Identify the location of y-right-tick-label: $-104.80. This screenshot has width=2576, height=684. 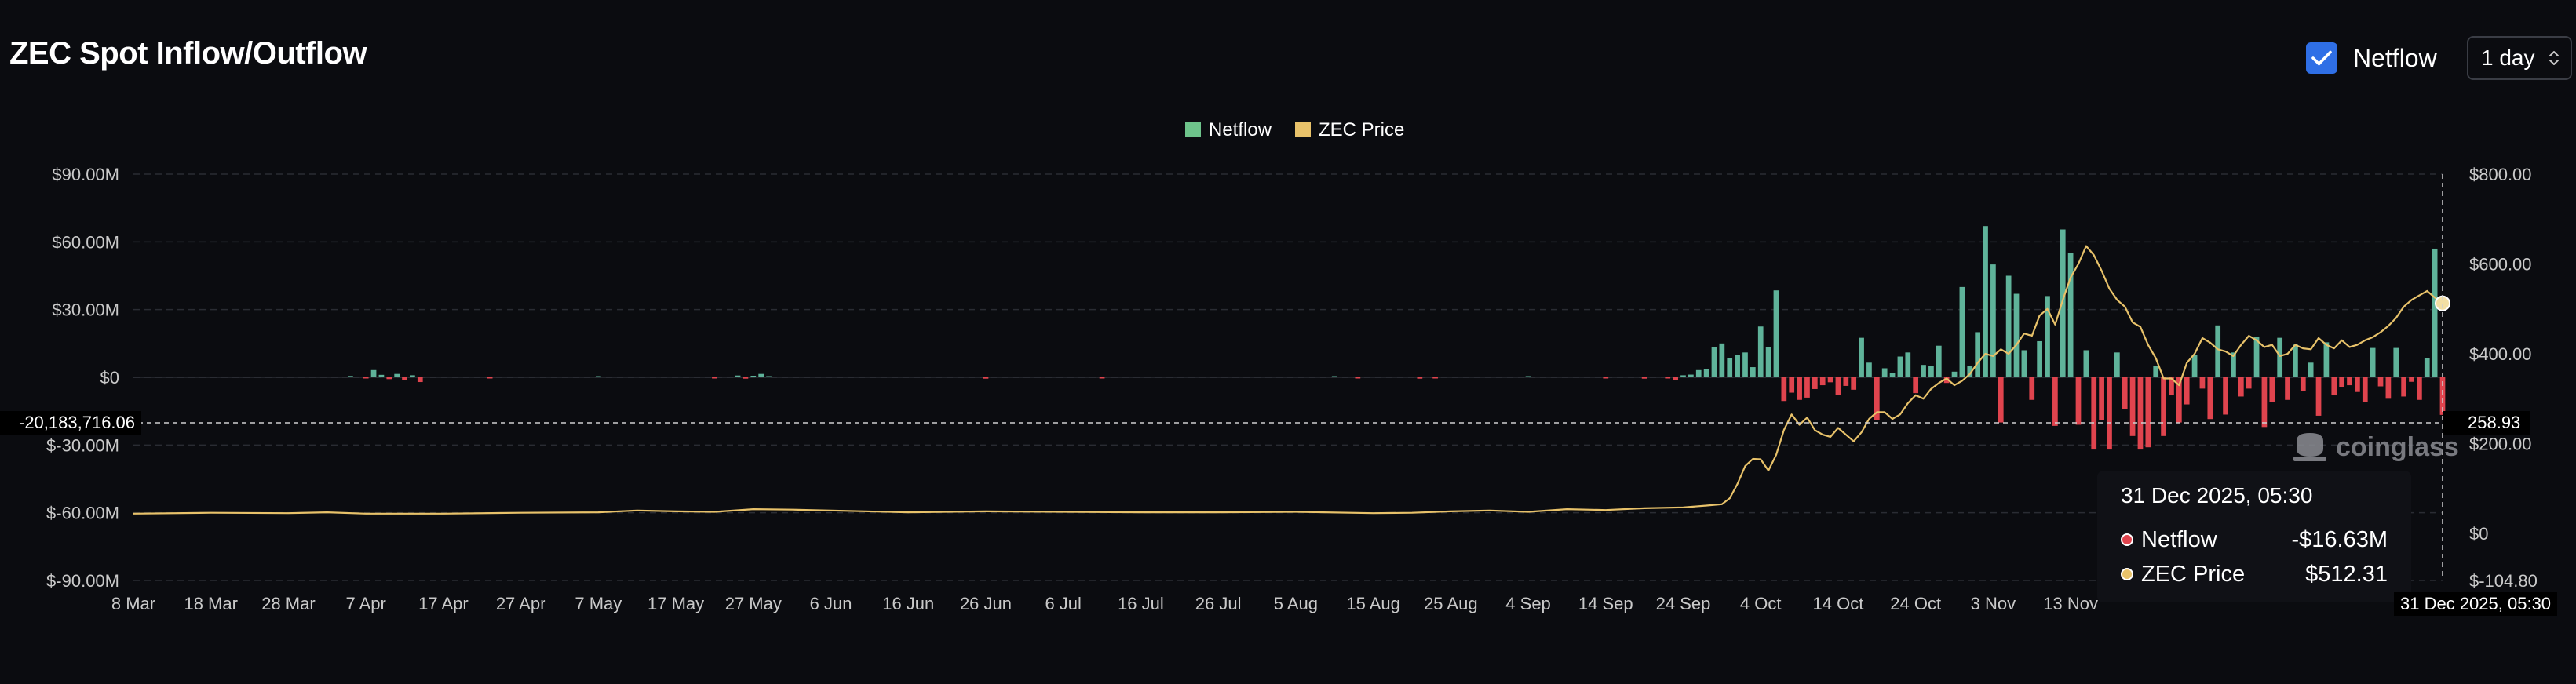
(2503, 581).